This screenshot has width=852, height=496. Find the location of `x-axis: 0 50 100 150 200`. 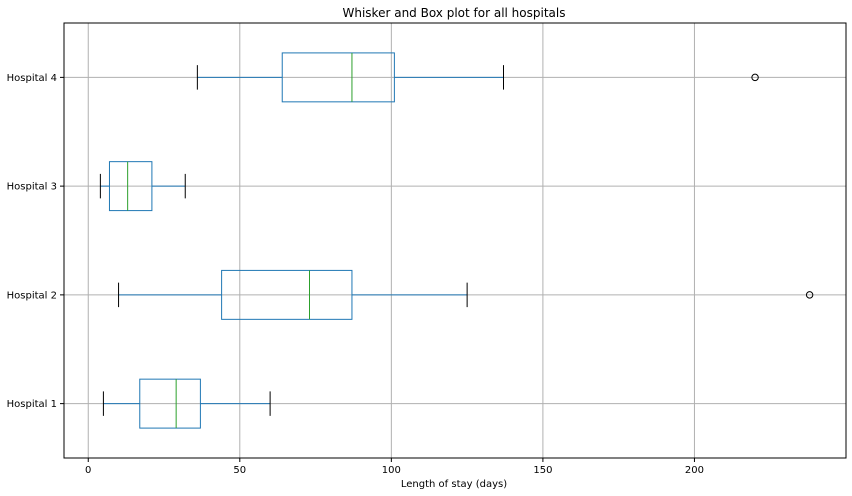

x-axis: 0 50 100 150 200 is located at coordinates (394, 467).